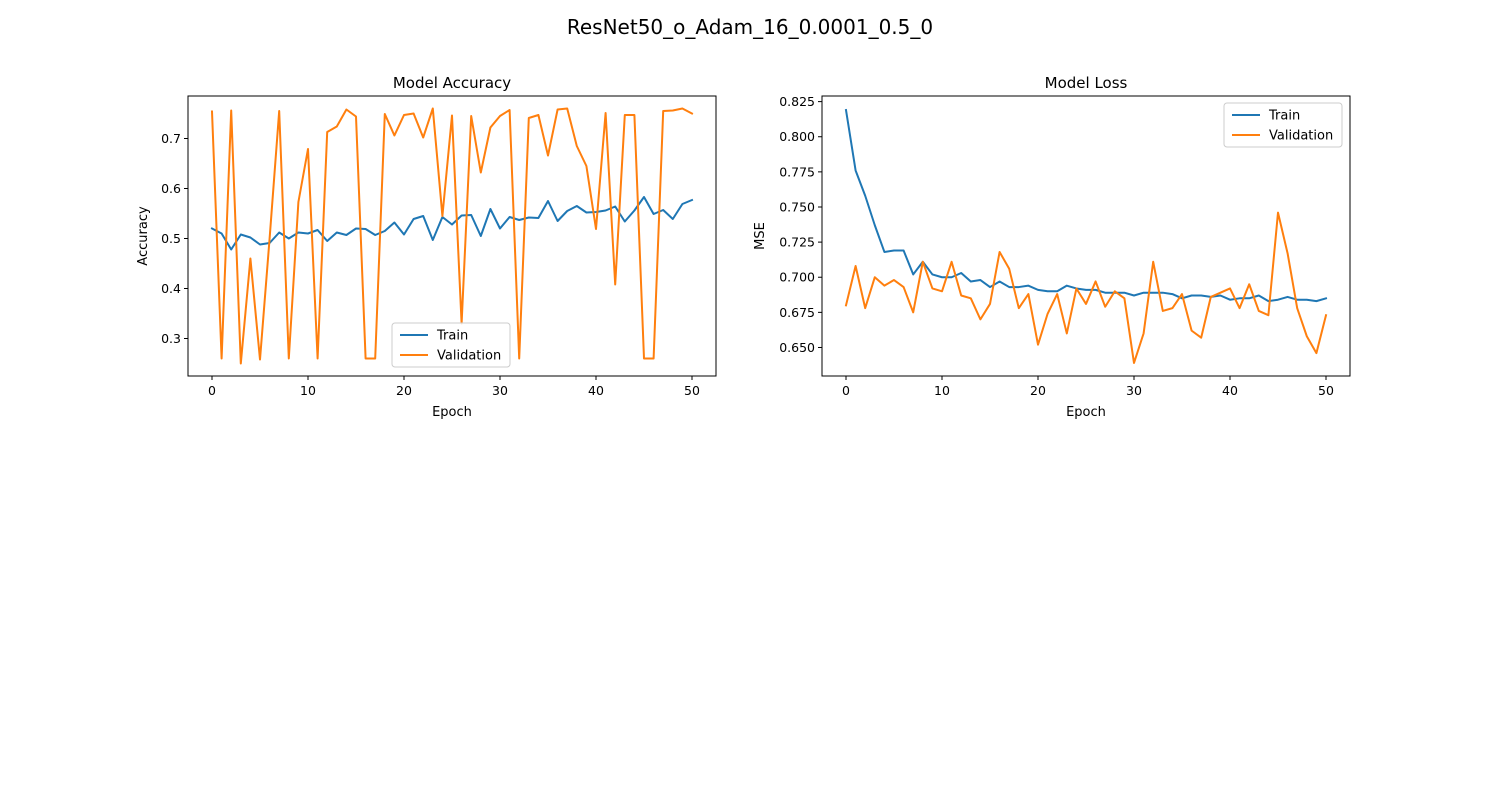 The width and height of the screenshot is (1500, 800). Describe the element at coordinates (797, 136) in the screenshot. I see `loss-y-tick-label: 0.800` at that location.